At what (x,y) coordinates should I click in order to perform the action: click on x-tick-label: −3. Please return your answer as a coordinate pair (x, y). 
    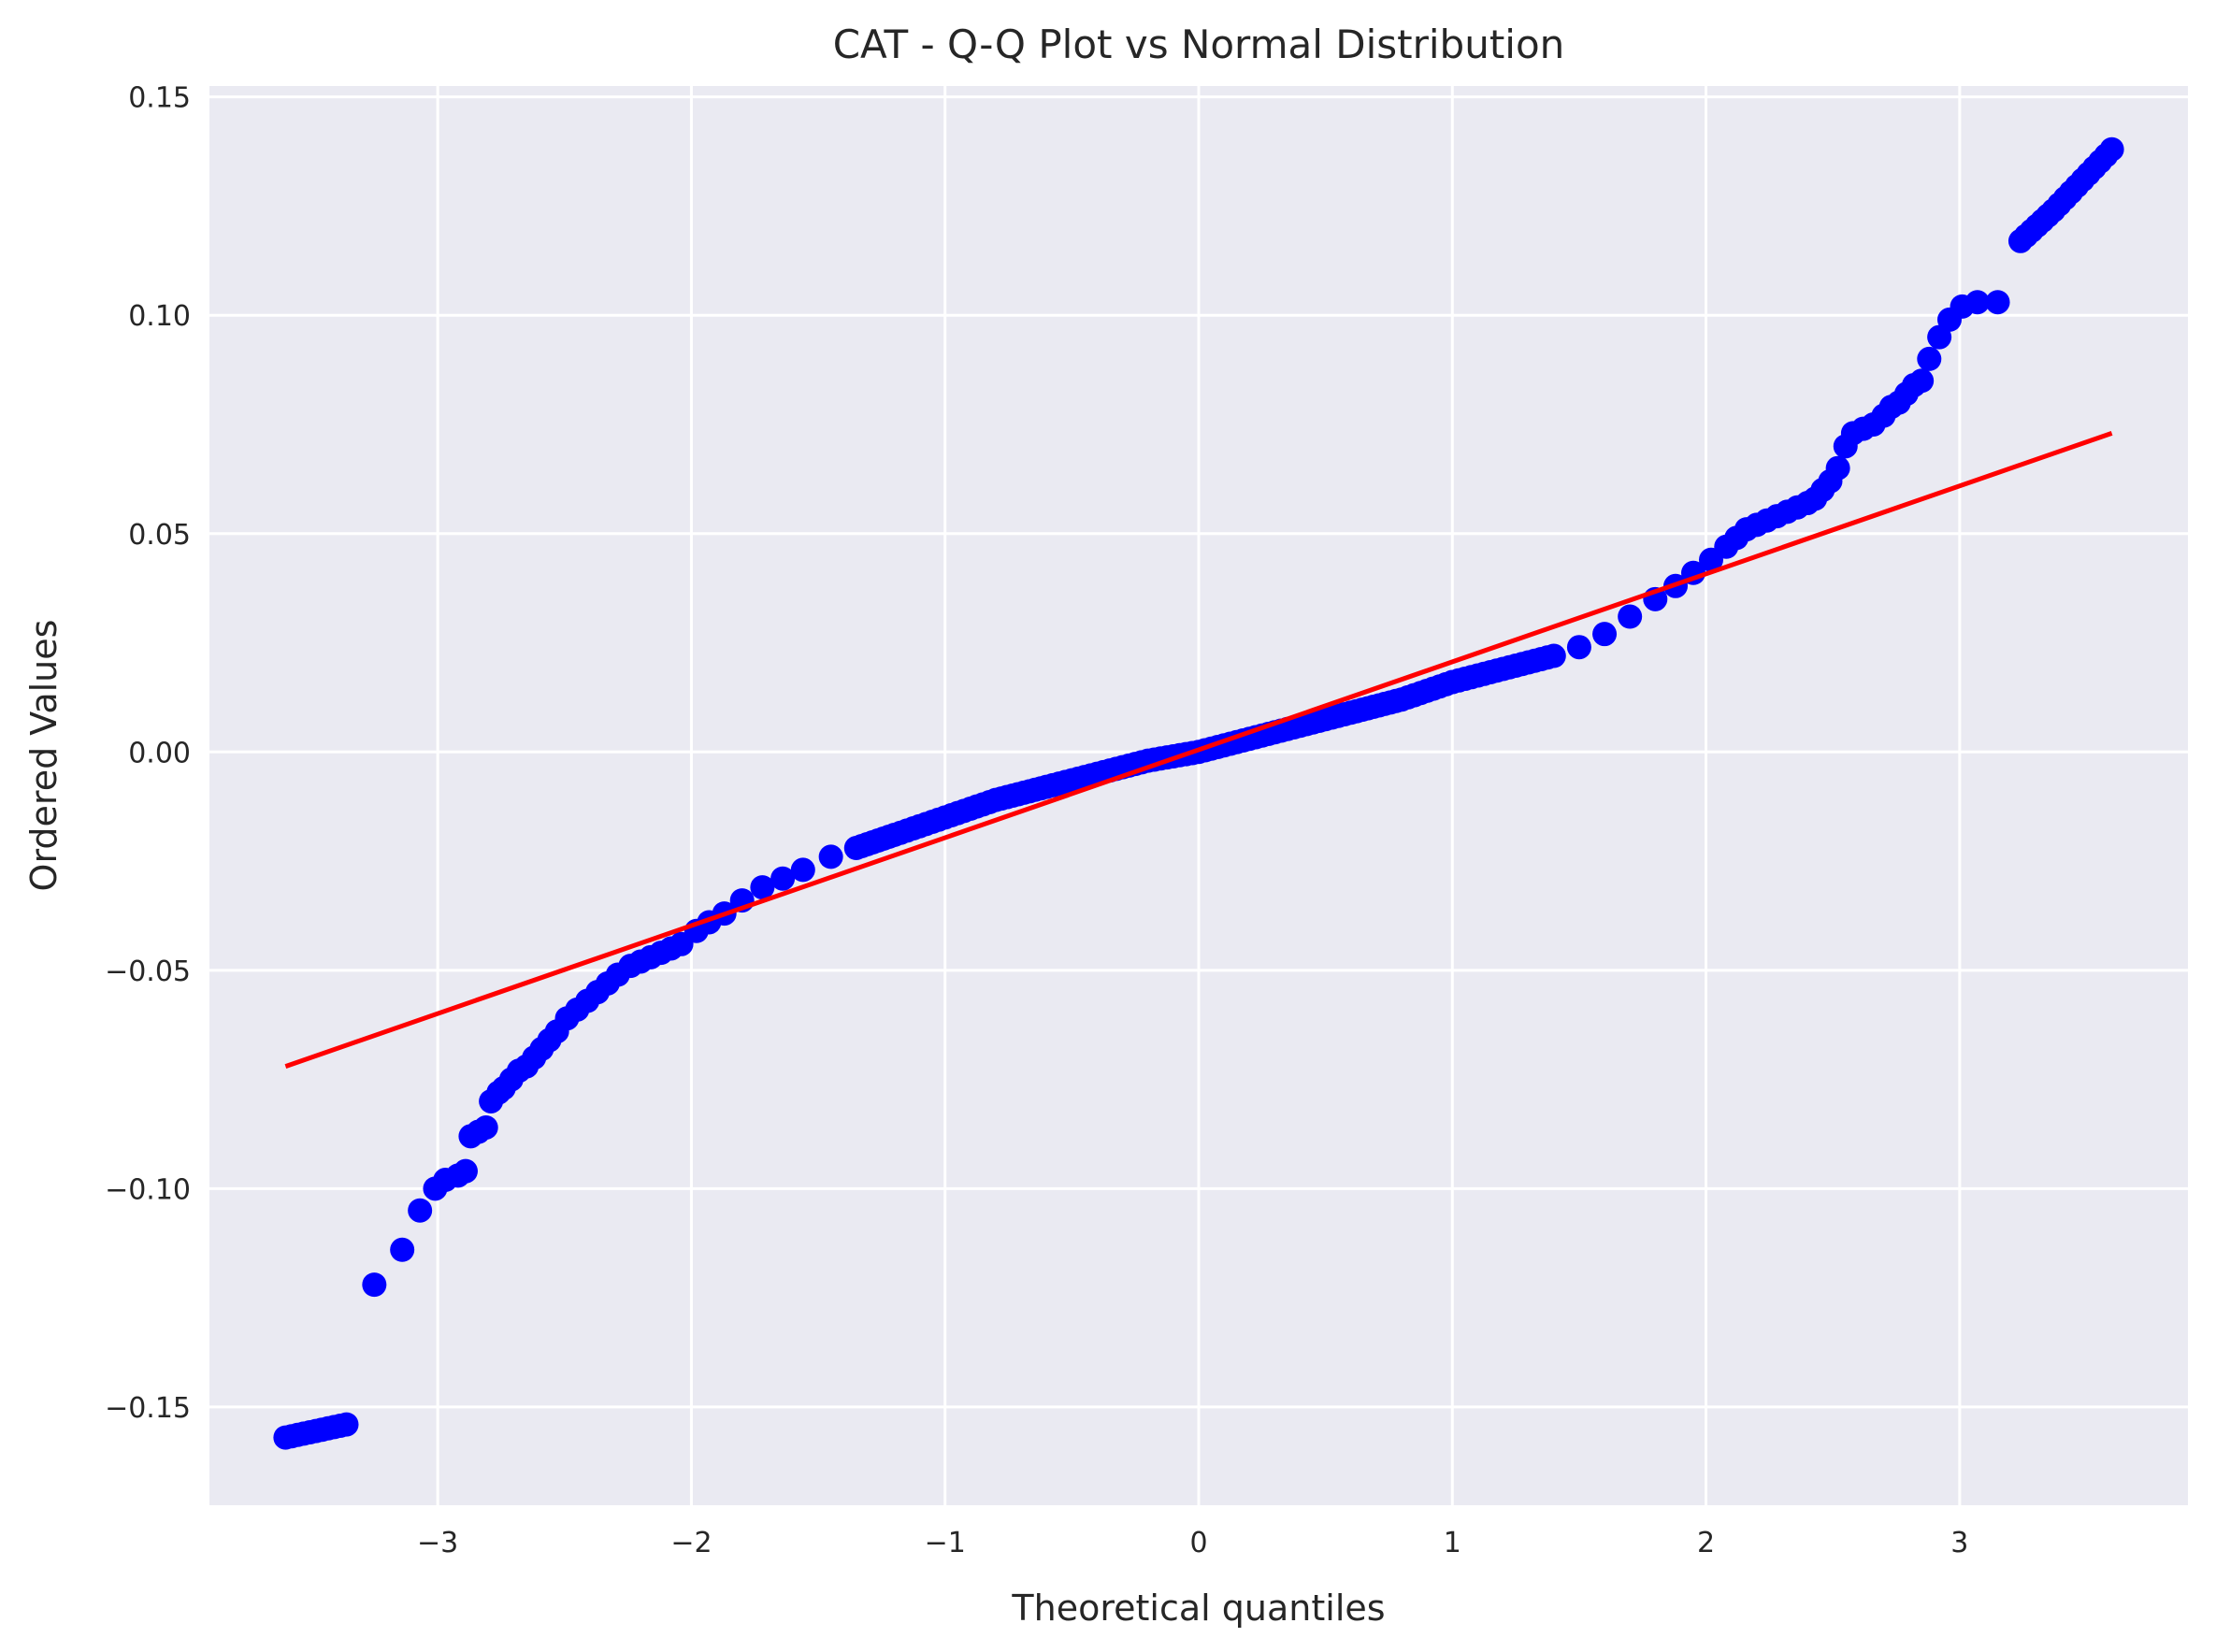
    Looking at the image, I should click on (438, 1543).